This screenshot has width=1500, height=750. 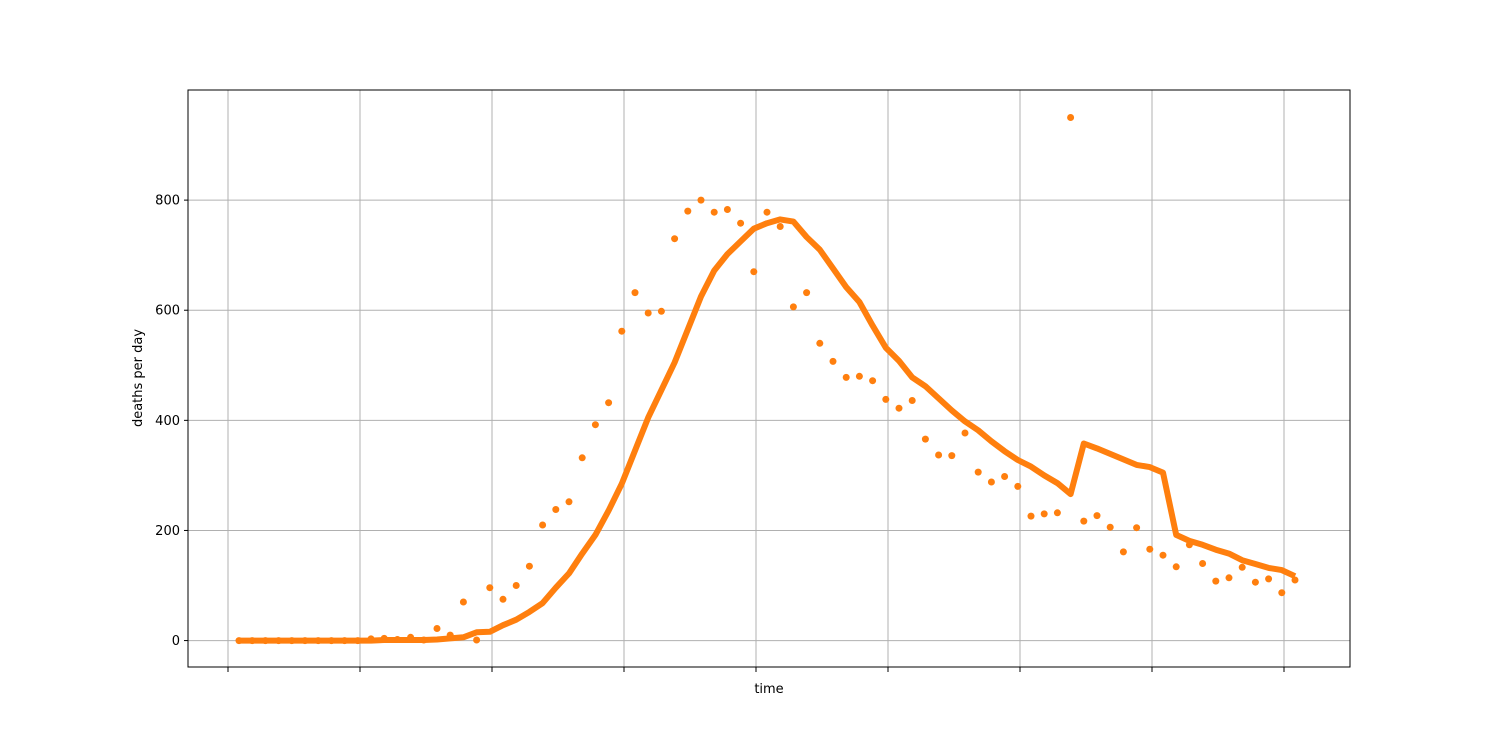 What do you see at coordinates (768, 689) in the screenshot?
I see `x-axis-label: time` at bounding box center [768, 689].